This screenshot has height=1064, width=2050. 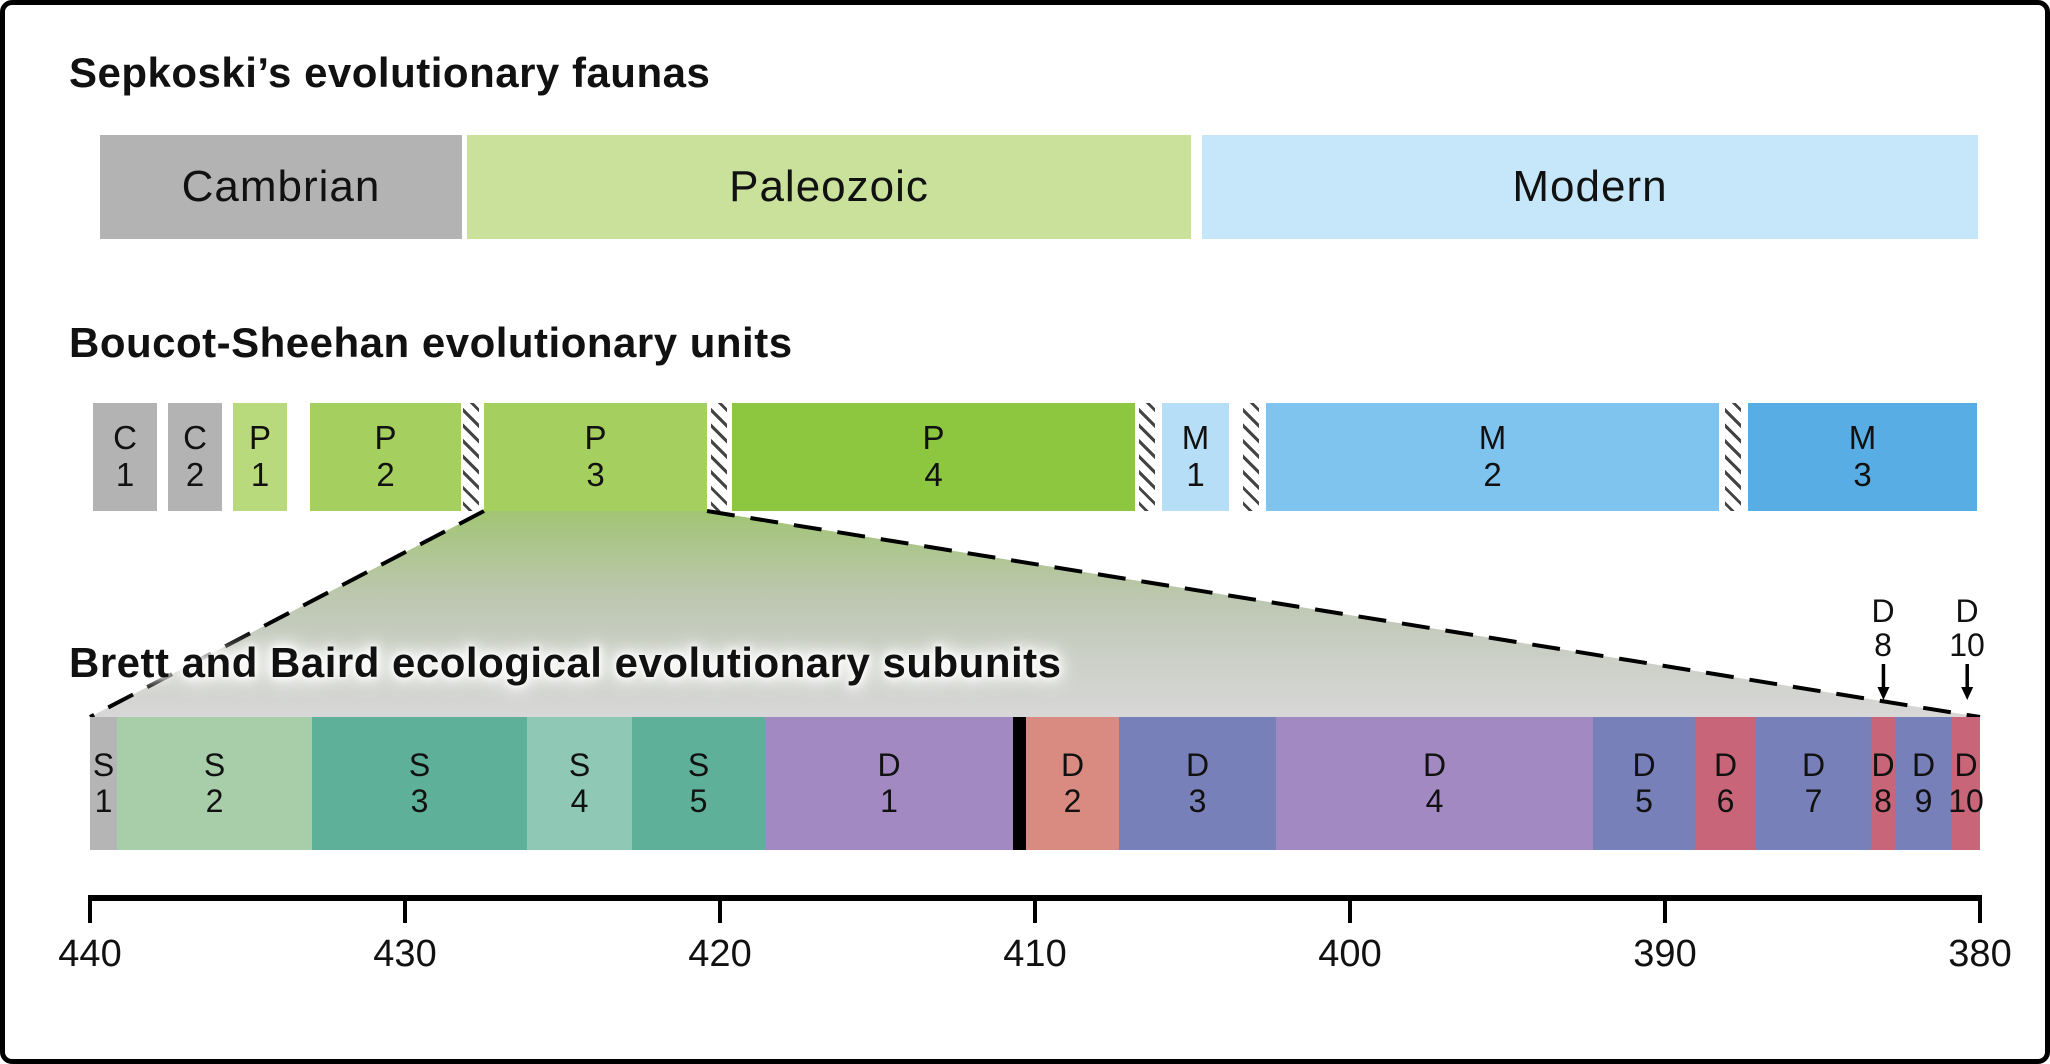 What do you see at coordinates (1725, 800) in the screenshot?
I see `subunit-number: 6` at bounding box center [1725, 800].